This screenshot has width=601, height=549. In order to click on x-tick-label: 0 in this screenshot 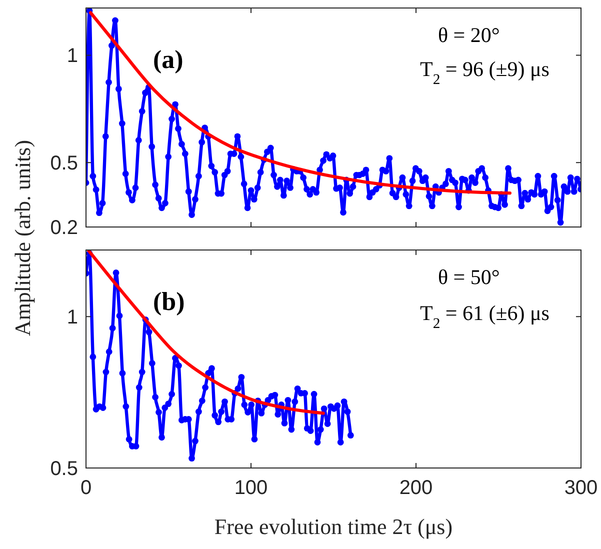, I will do `click(86, 488)`.